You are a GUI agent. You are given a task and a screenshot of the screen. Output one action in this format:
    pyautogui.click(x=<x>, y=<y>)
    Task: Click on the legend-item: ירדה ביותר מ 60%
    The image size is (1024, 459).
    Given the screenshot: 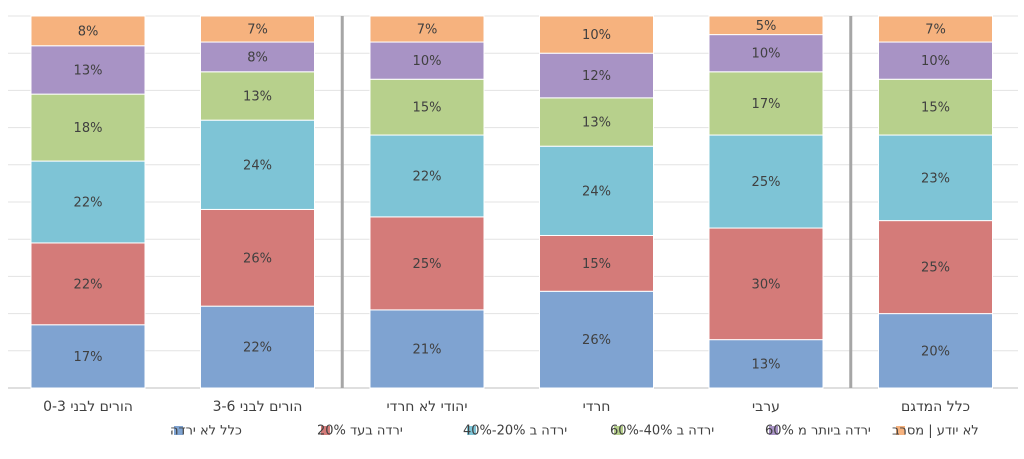 What is the action you would take?
    pyautogui.click(x=818, y=431)
    